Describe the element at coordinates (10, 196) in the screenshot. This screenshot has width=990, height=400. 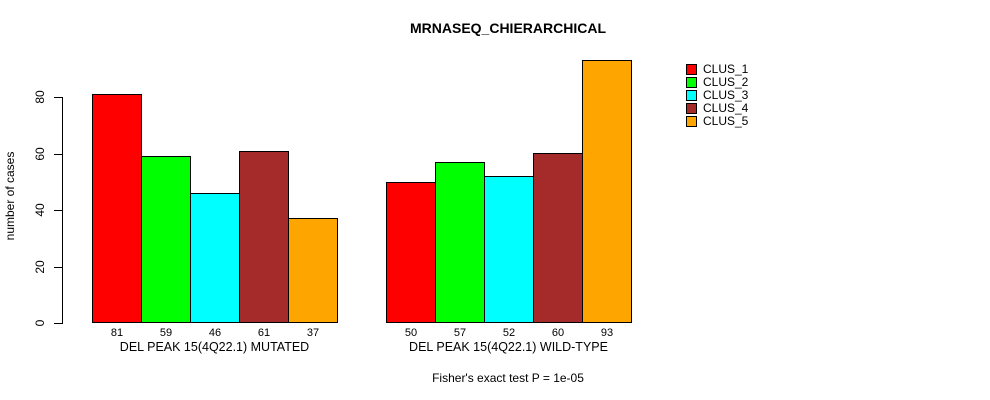
I see `y-axis-label: number of cases` at that location.